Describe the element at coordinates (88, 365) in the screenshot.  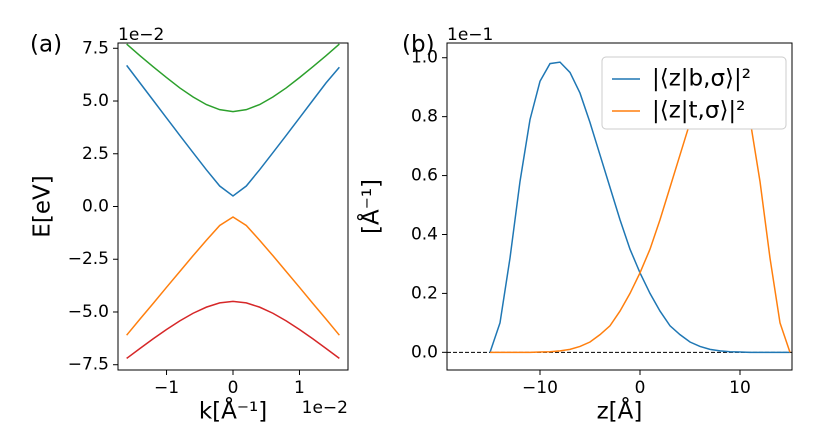
I see `y-tick-label: −7.5` at that location.